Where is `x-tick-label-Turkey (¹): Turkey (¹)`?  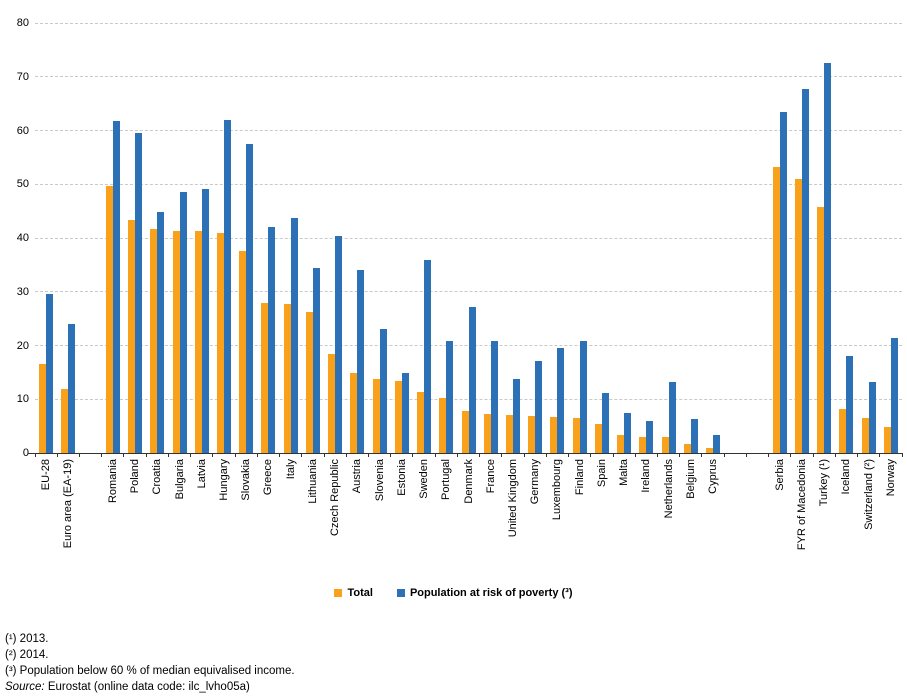
x-tick-label-Turkey (¹): Turkey (¹) is located at coordinates (824, 483).